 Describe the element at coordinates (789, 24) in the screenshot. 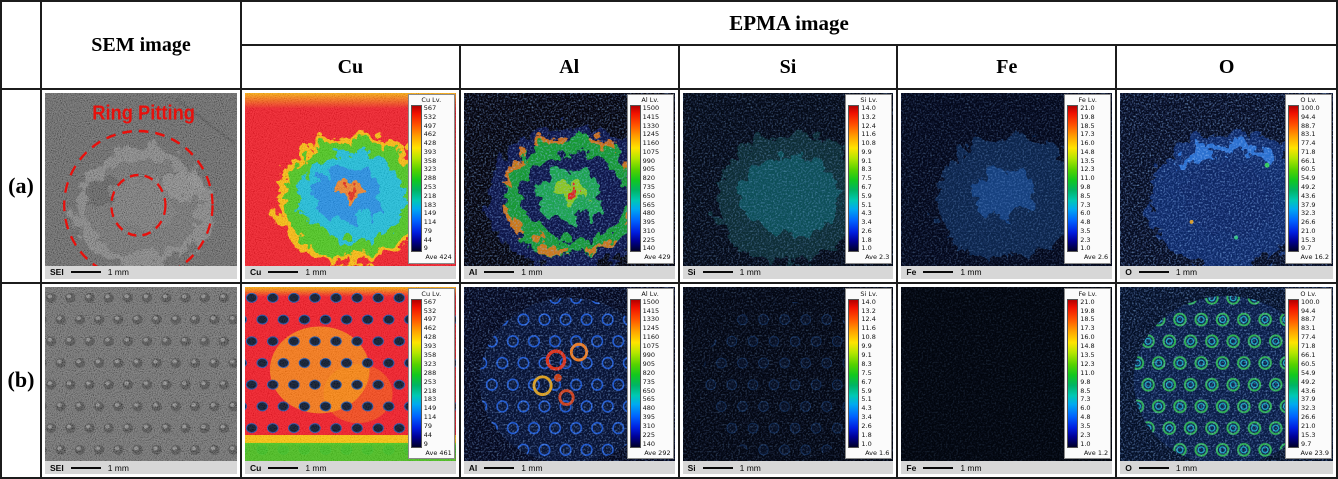

I see `epma-image-header: EPMA image` at that location.